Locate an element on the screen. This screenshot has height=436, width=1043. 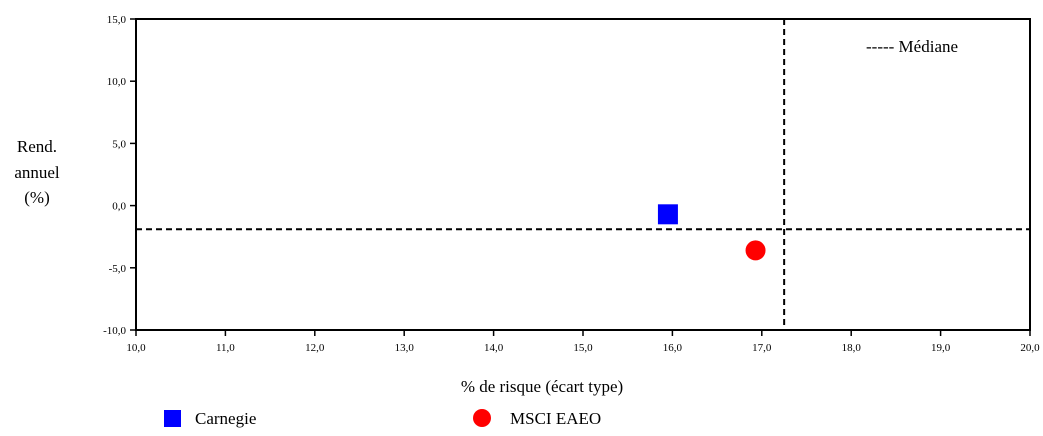
x-tick-label: 10,0 is located at coordinates (136, 348).